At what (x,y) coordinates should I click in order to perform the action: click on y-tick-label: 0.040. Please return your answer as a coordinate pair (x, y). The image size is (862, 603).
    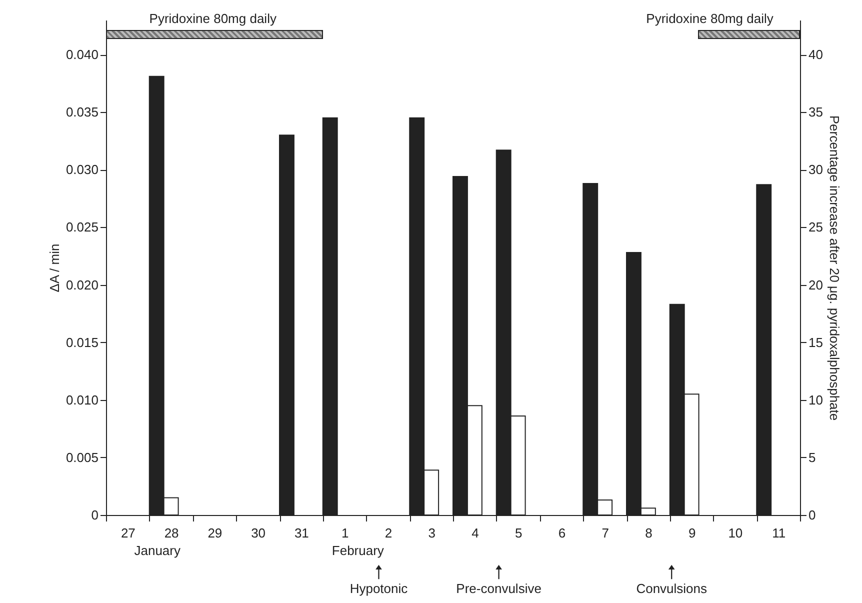
    Looking at the image, I should click on (82, 54).